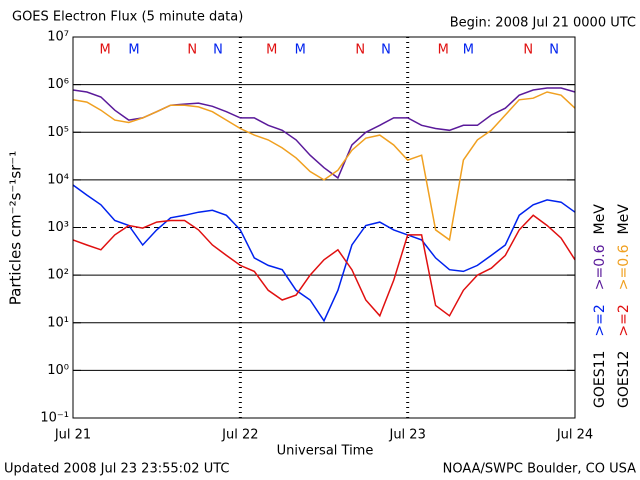 The height and width of the screenshot is (480, 640). Describe the element at coordinates (58, 370) in the screenshot. I see `y-tick-label: 10⁰` at that location.